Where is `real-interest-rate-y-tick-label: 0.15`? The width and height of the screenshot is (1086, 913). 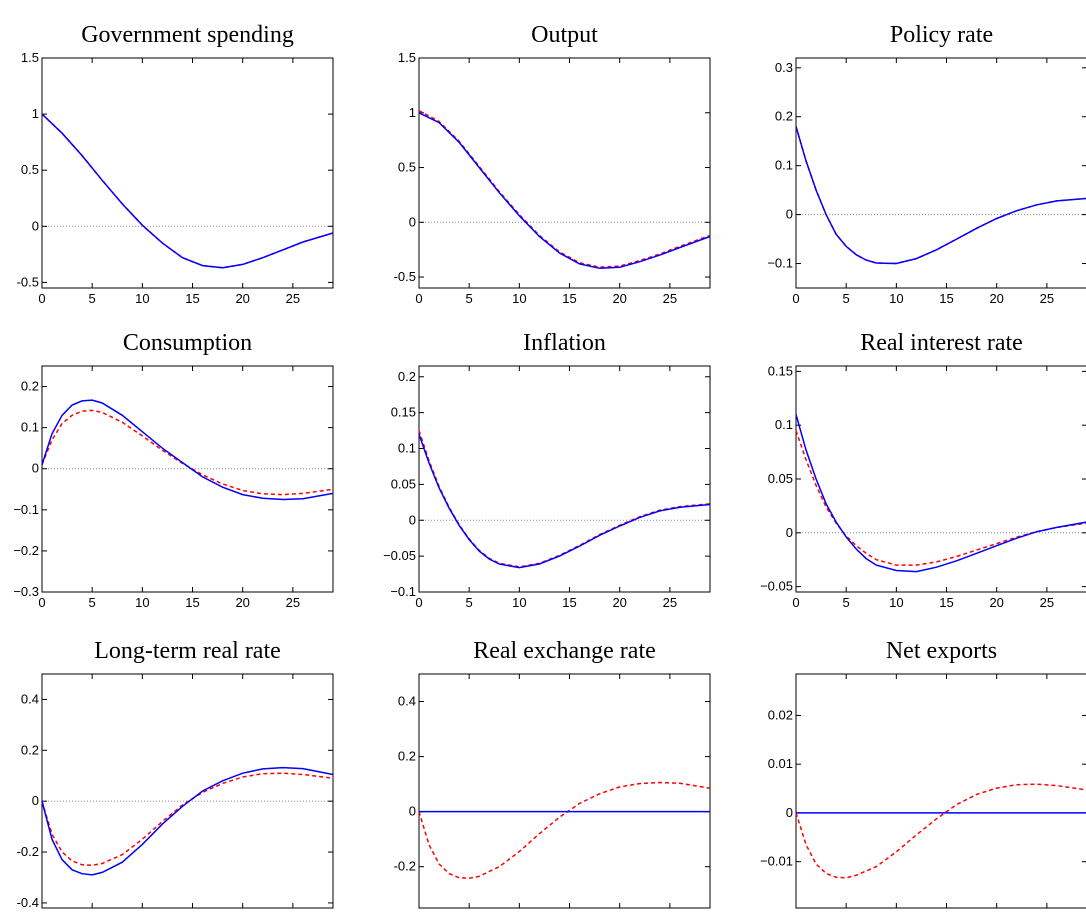
real-interest-rate-y-tick-label: 0.15 is located at coordinates (780, 370).